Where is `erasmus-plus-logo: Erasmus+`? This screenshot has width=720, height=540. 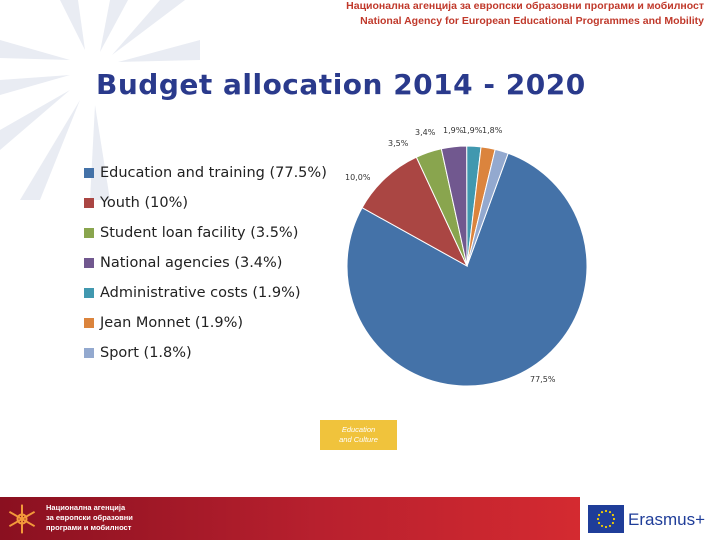
erasmus-plus-logo: Erasmus+ is located at coordinates (652, 520).